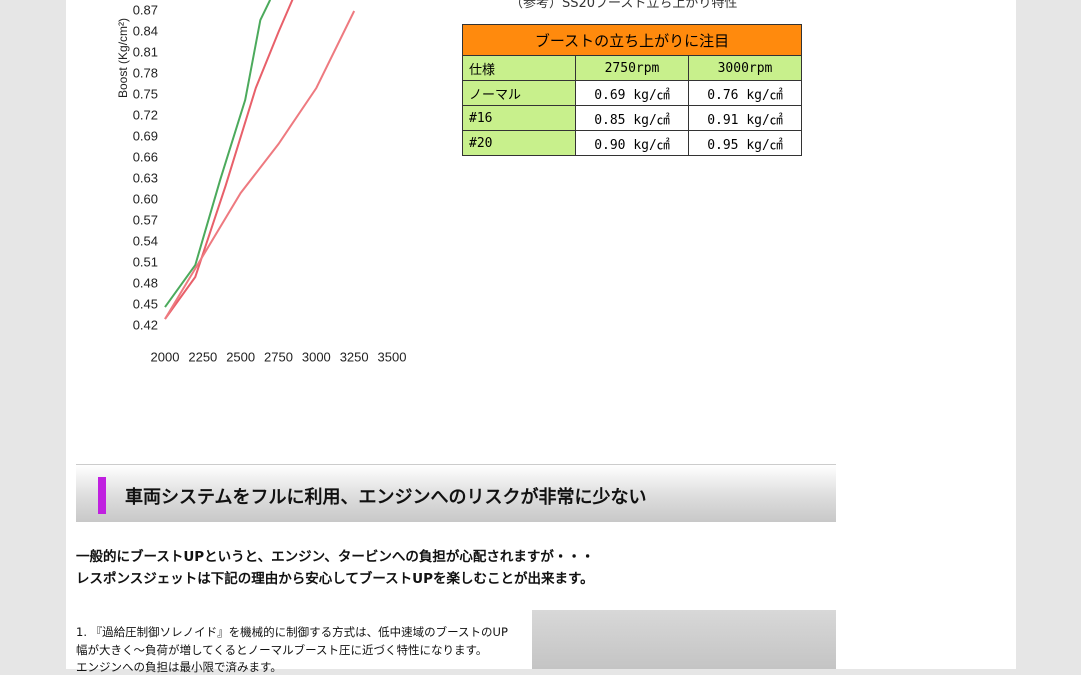 This screenshot has height=675, width=1081. Describe the element at coordinates (519, 118) in the screenshot. I see `table-cell: #16` at that location.